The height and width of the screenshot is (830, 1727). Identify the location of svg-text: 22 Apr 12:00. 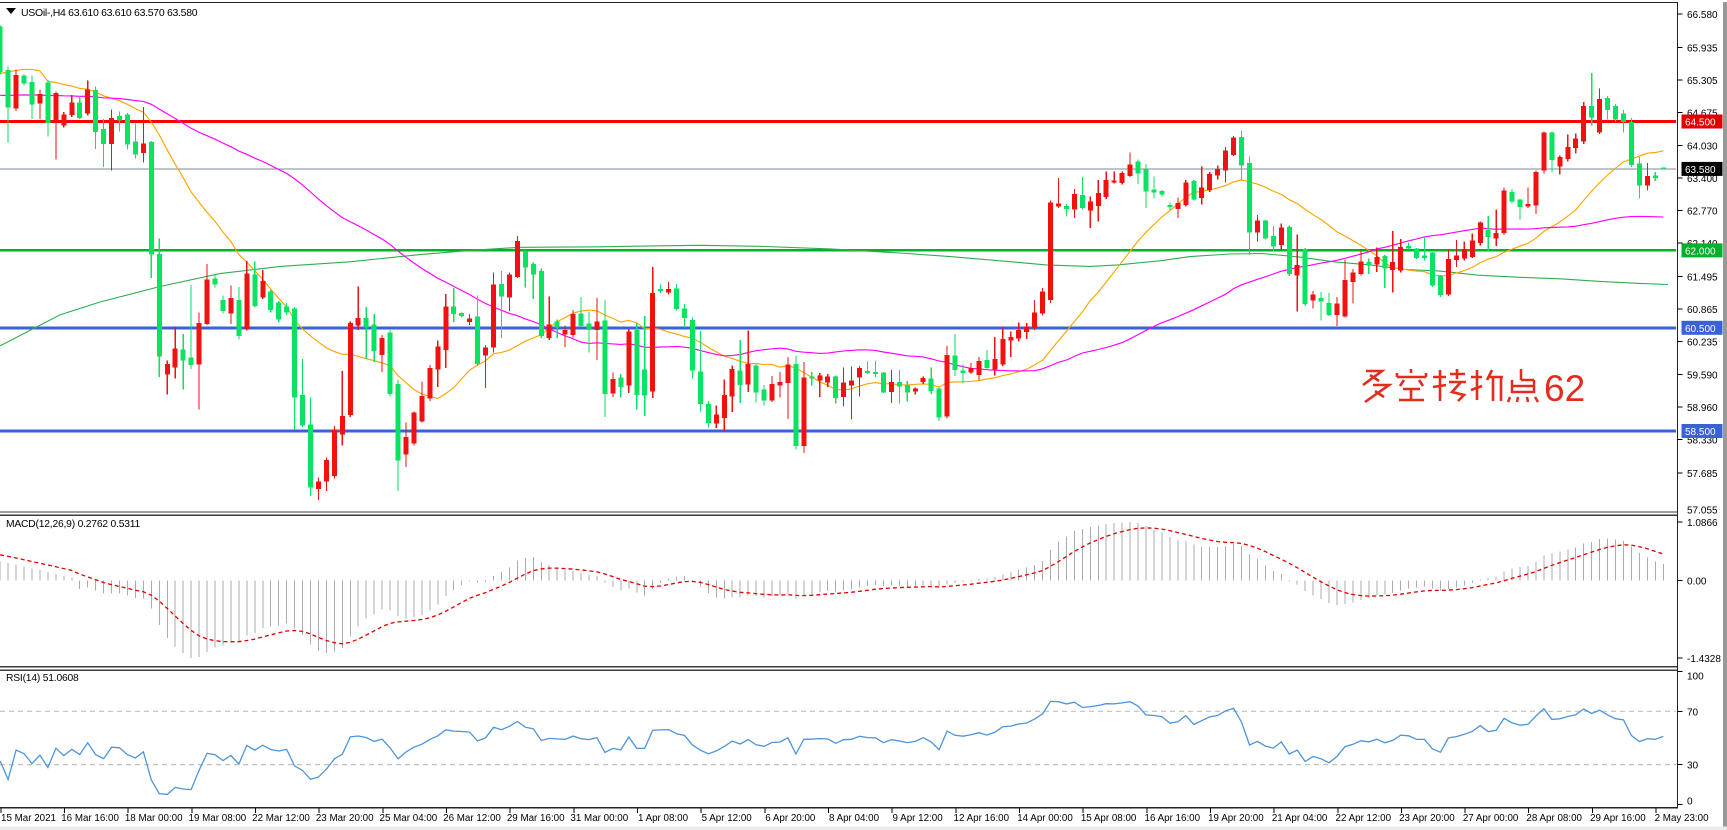
(1364, 818).